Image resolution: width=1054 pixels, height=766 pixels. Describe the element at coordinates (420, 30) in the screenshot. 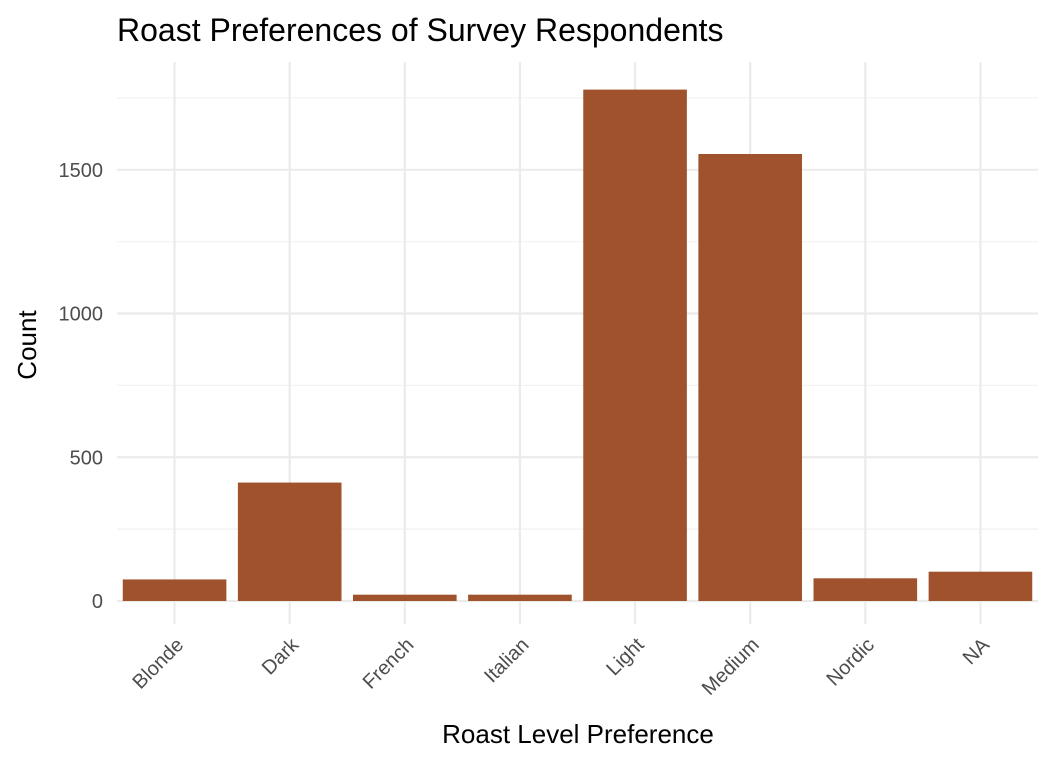

I see `chart-title: Roast Preferences of Survey Respondents` at that location.